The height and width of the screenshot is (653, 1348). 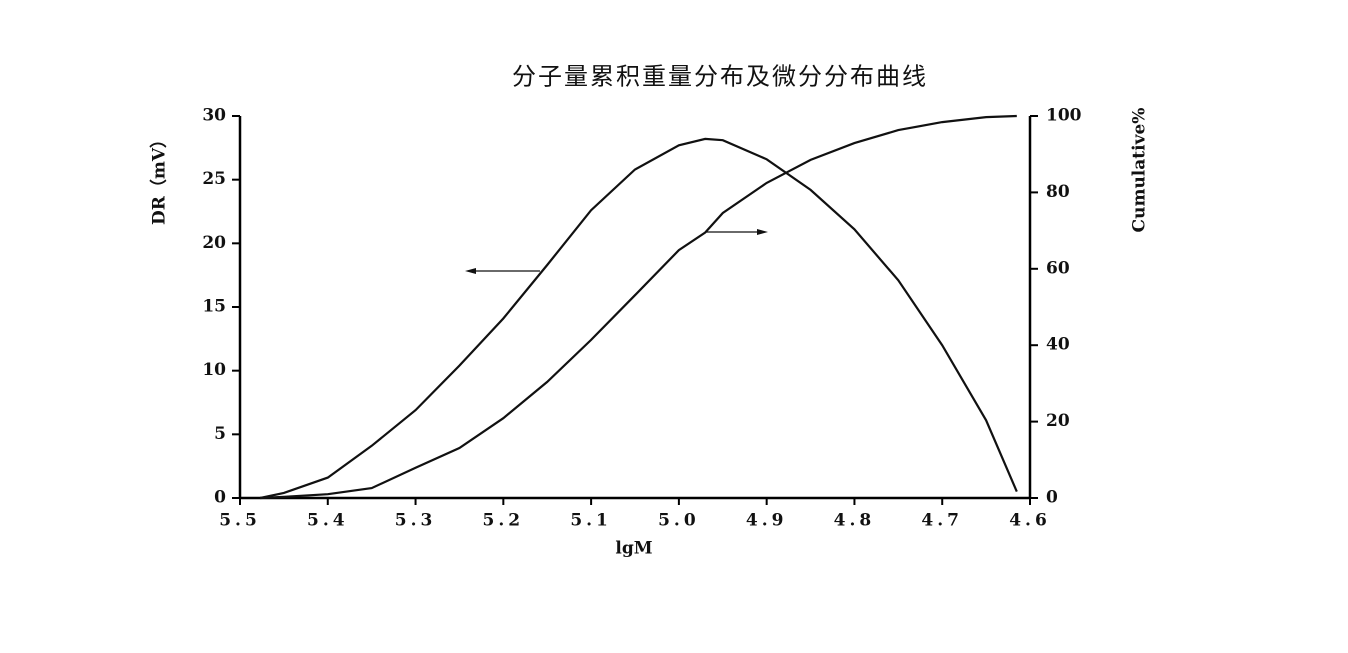 I want to click on y-tick-label: 25, so click(x=214, y=179).